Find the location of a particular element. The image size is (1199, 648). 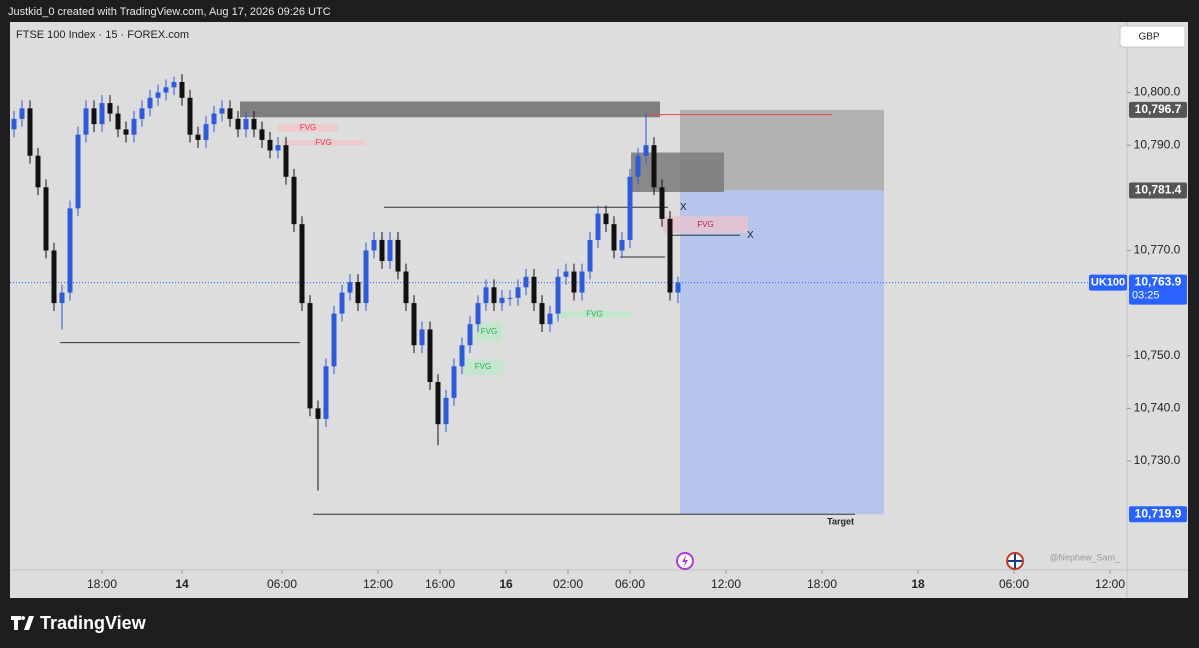

x-tick-label: 16:00 is located at coordinates (440, 584).